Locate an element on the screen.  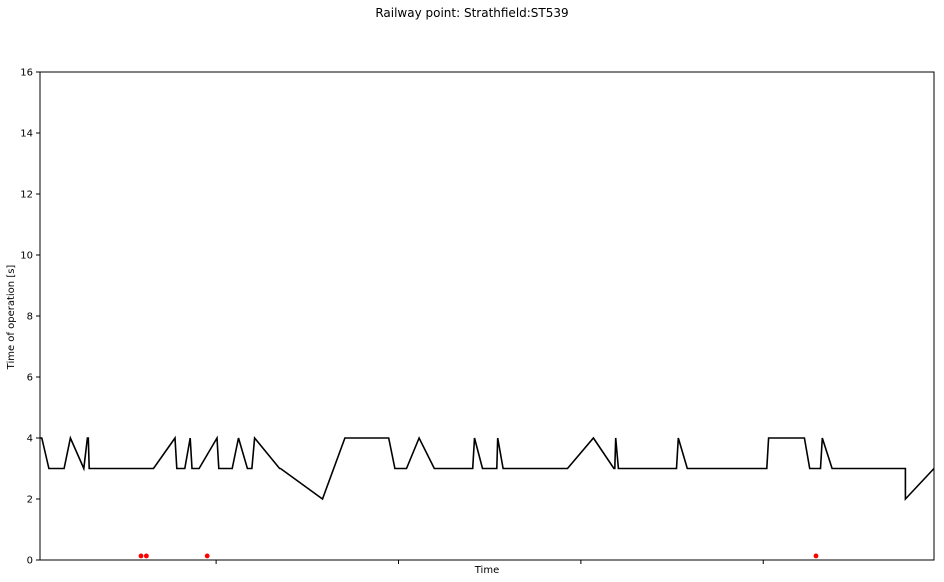
y-axis: 0 2 4 6 8 10 12 14 16 is located at coordinates (30, 317).